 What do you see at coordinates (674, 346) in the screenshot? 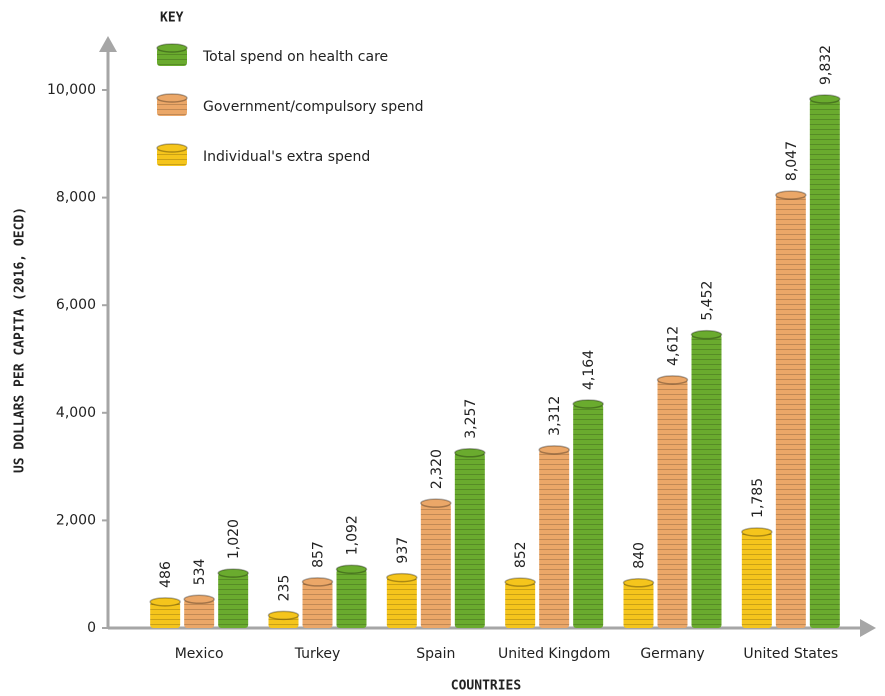
I see `value-label: 4,612` at bounding box center [674, 346].